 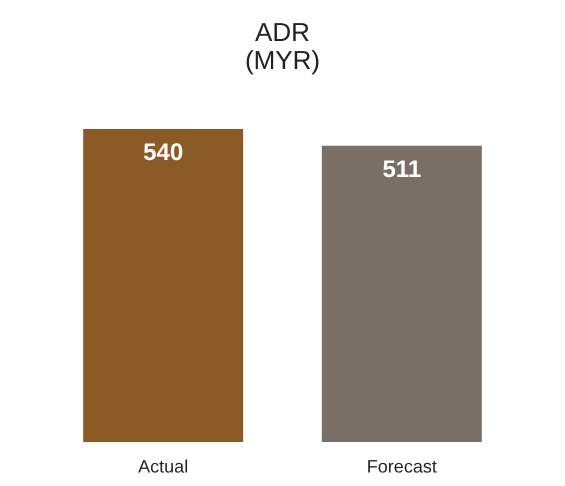 What do you see at coordinates (163, 152) in the screenshot?
I see `data-label: 540` at bounding box center [163, 152].